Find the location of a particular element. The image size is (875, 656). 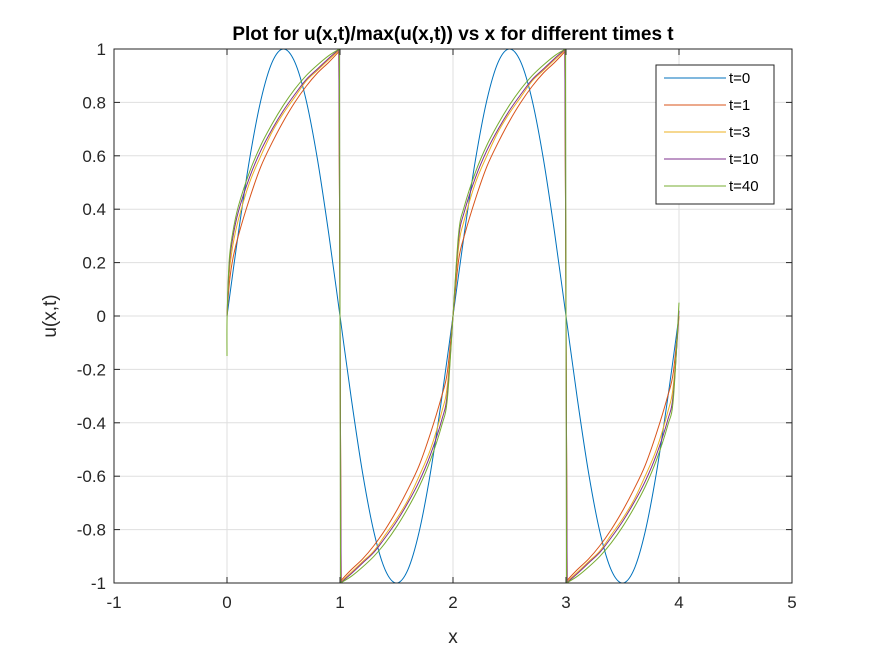

y-tick-label: -0.8 is located at coordinates (91, 530).